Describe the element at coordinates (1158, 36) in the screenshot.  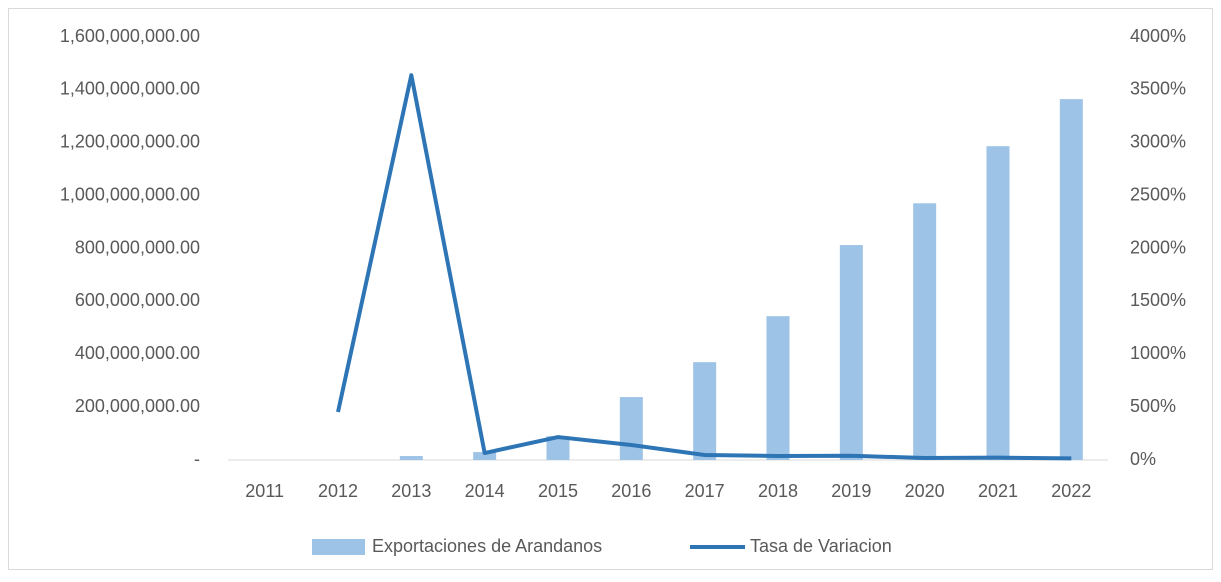
I see `y2-tick-label: 4000%` at that location.